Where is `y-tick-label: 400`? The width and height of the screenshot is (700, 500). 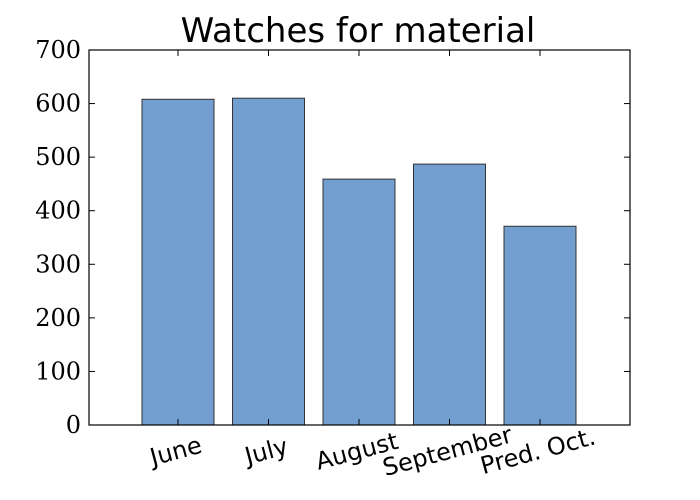
y-tick-label: 400 is located at coordinates (58, 211).